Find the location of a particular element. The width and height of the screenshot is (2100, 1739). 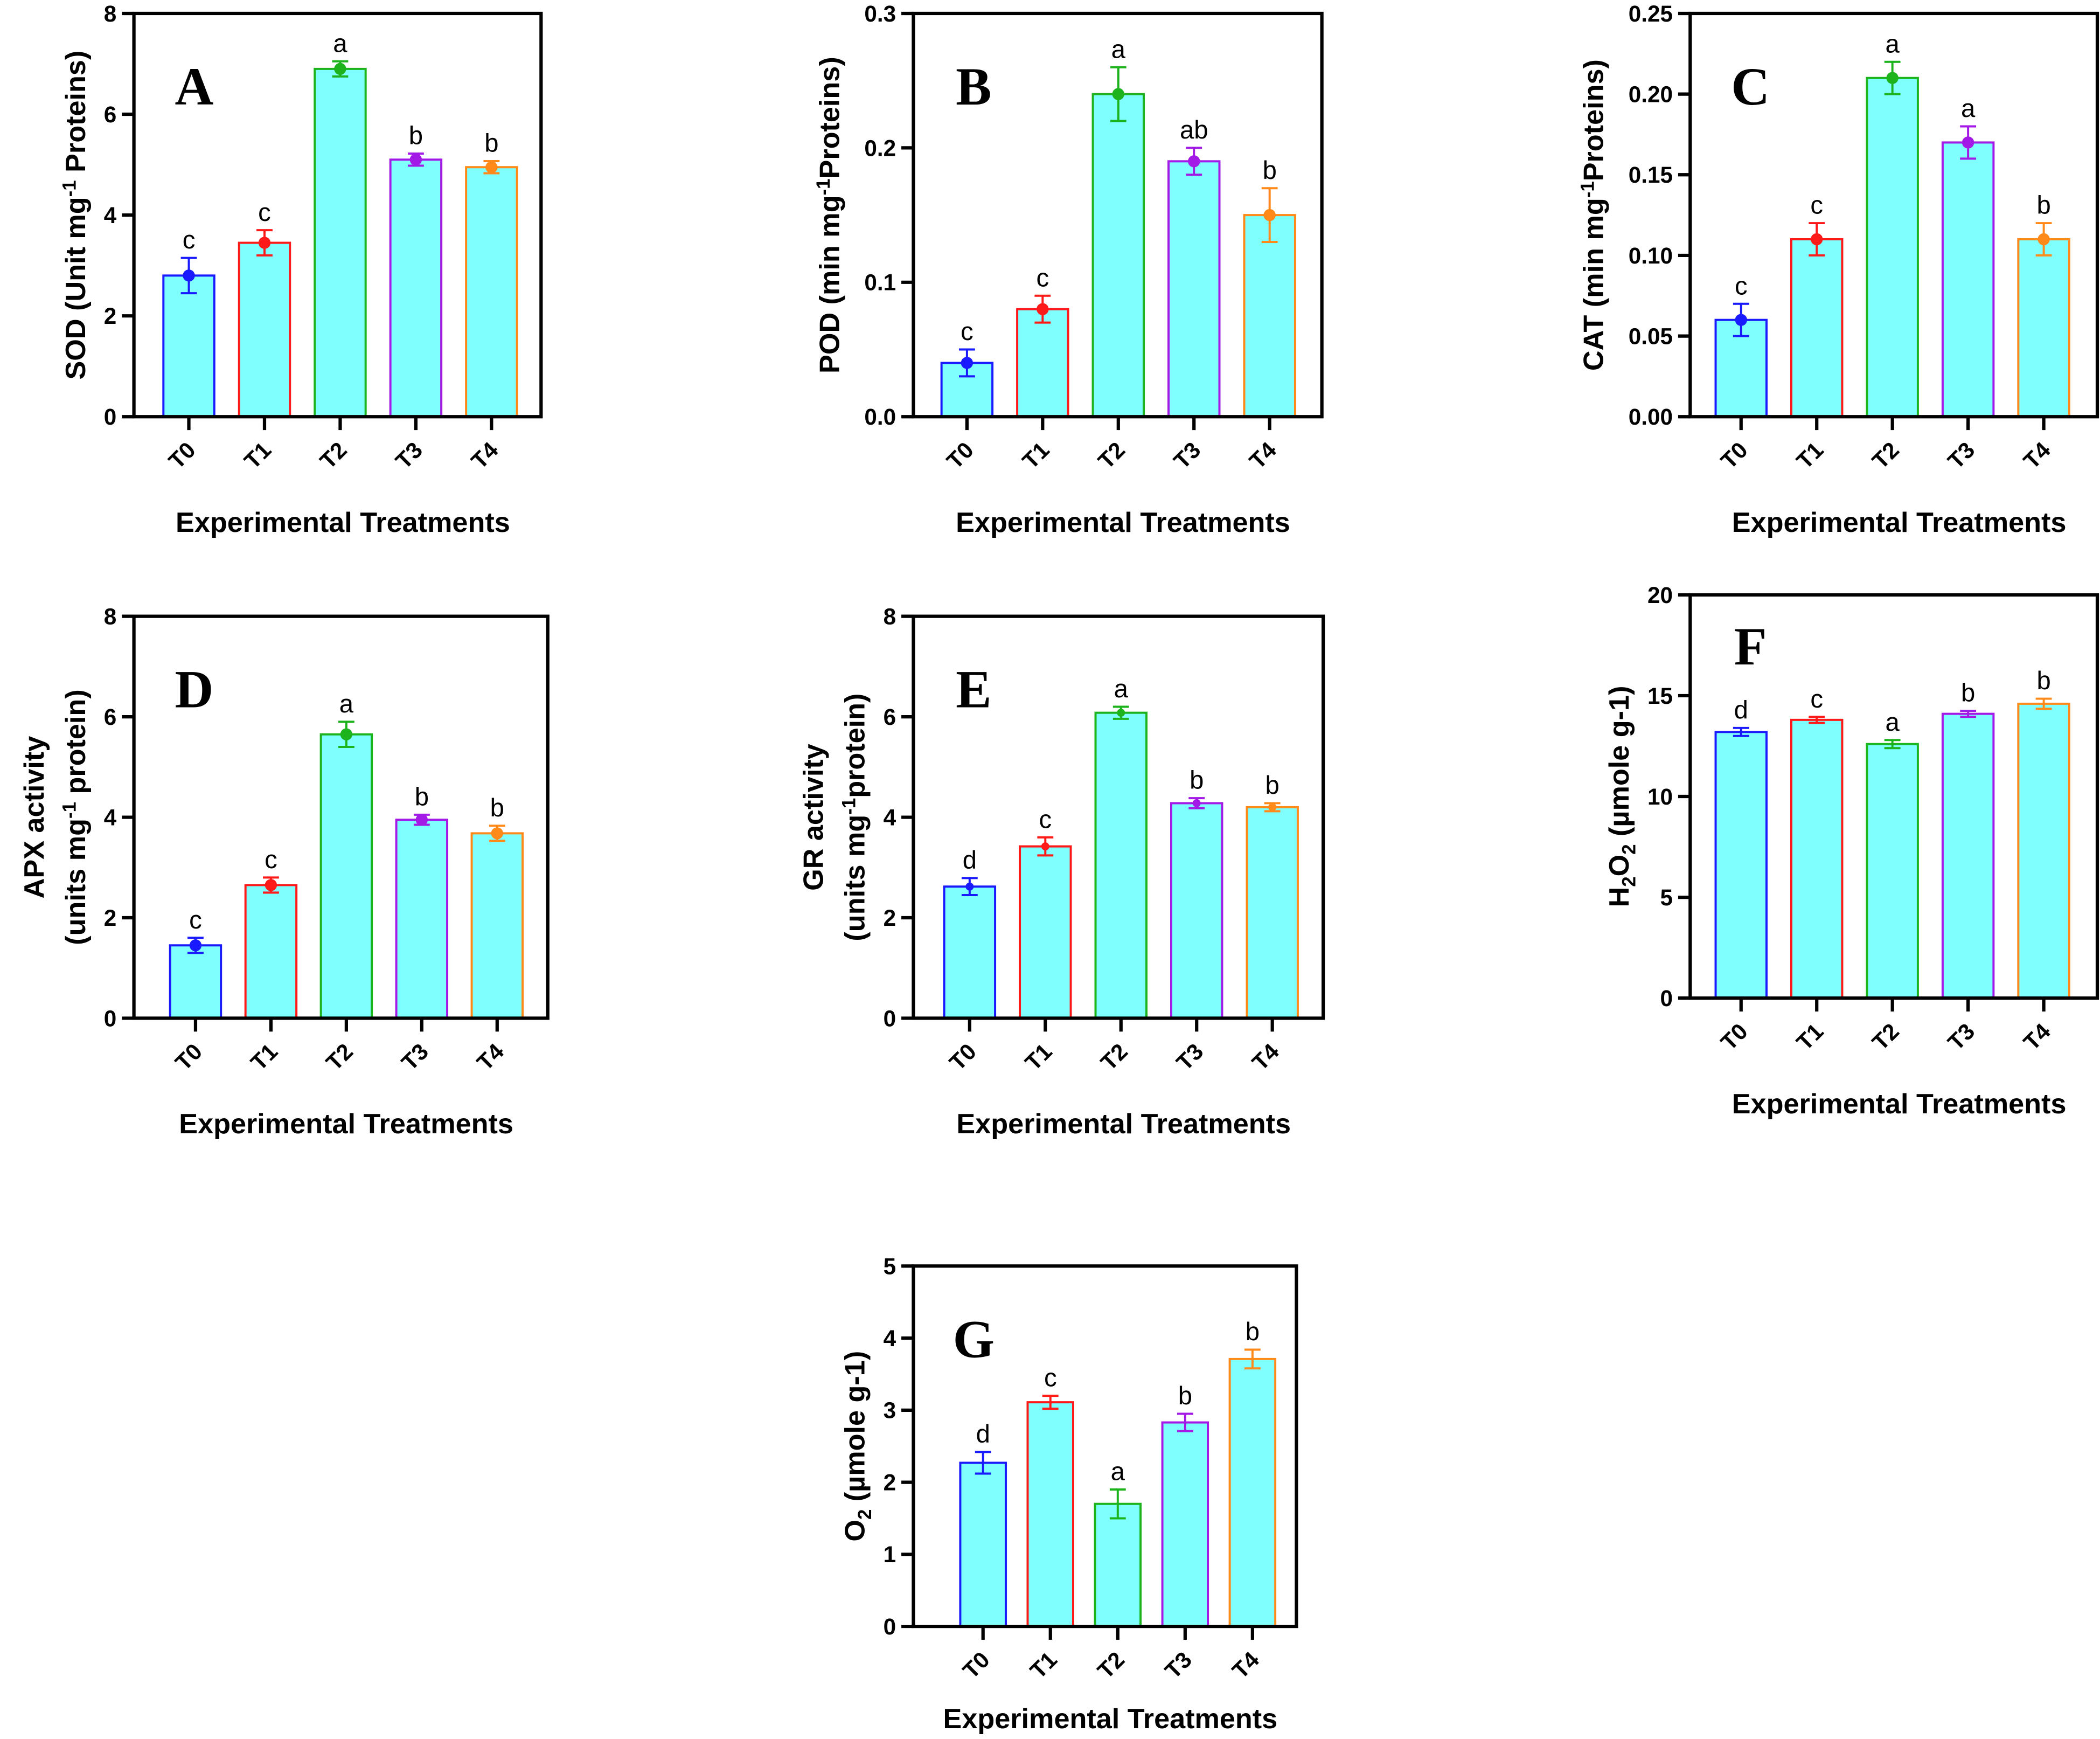

panel-label: C is located at coordinates (1750, 87).